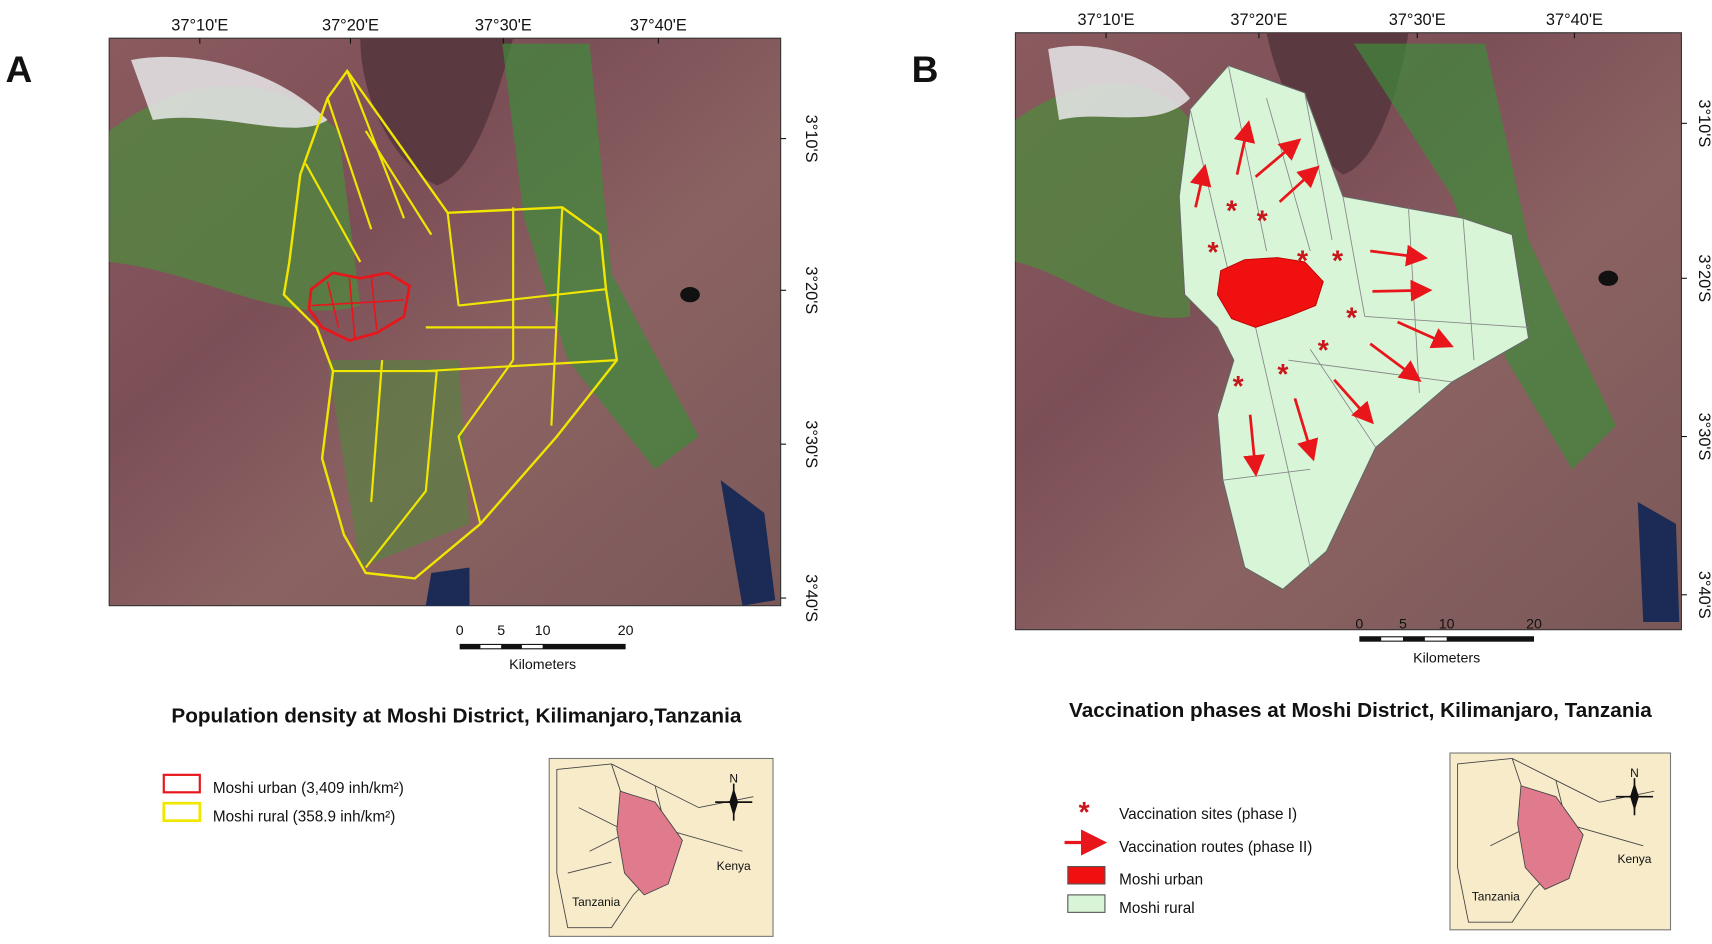 Image resolution: width=1712 pixels, height=944 pixels. I want to click on panel-letter: B, so click(925, 69).